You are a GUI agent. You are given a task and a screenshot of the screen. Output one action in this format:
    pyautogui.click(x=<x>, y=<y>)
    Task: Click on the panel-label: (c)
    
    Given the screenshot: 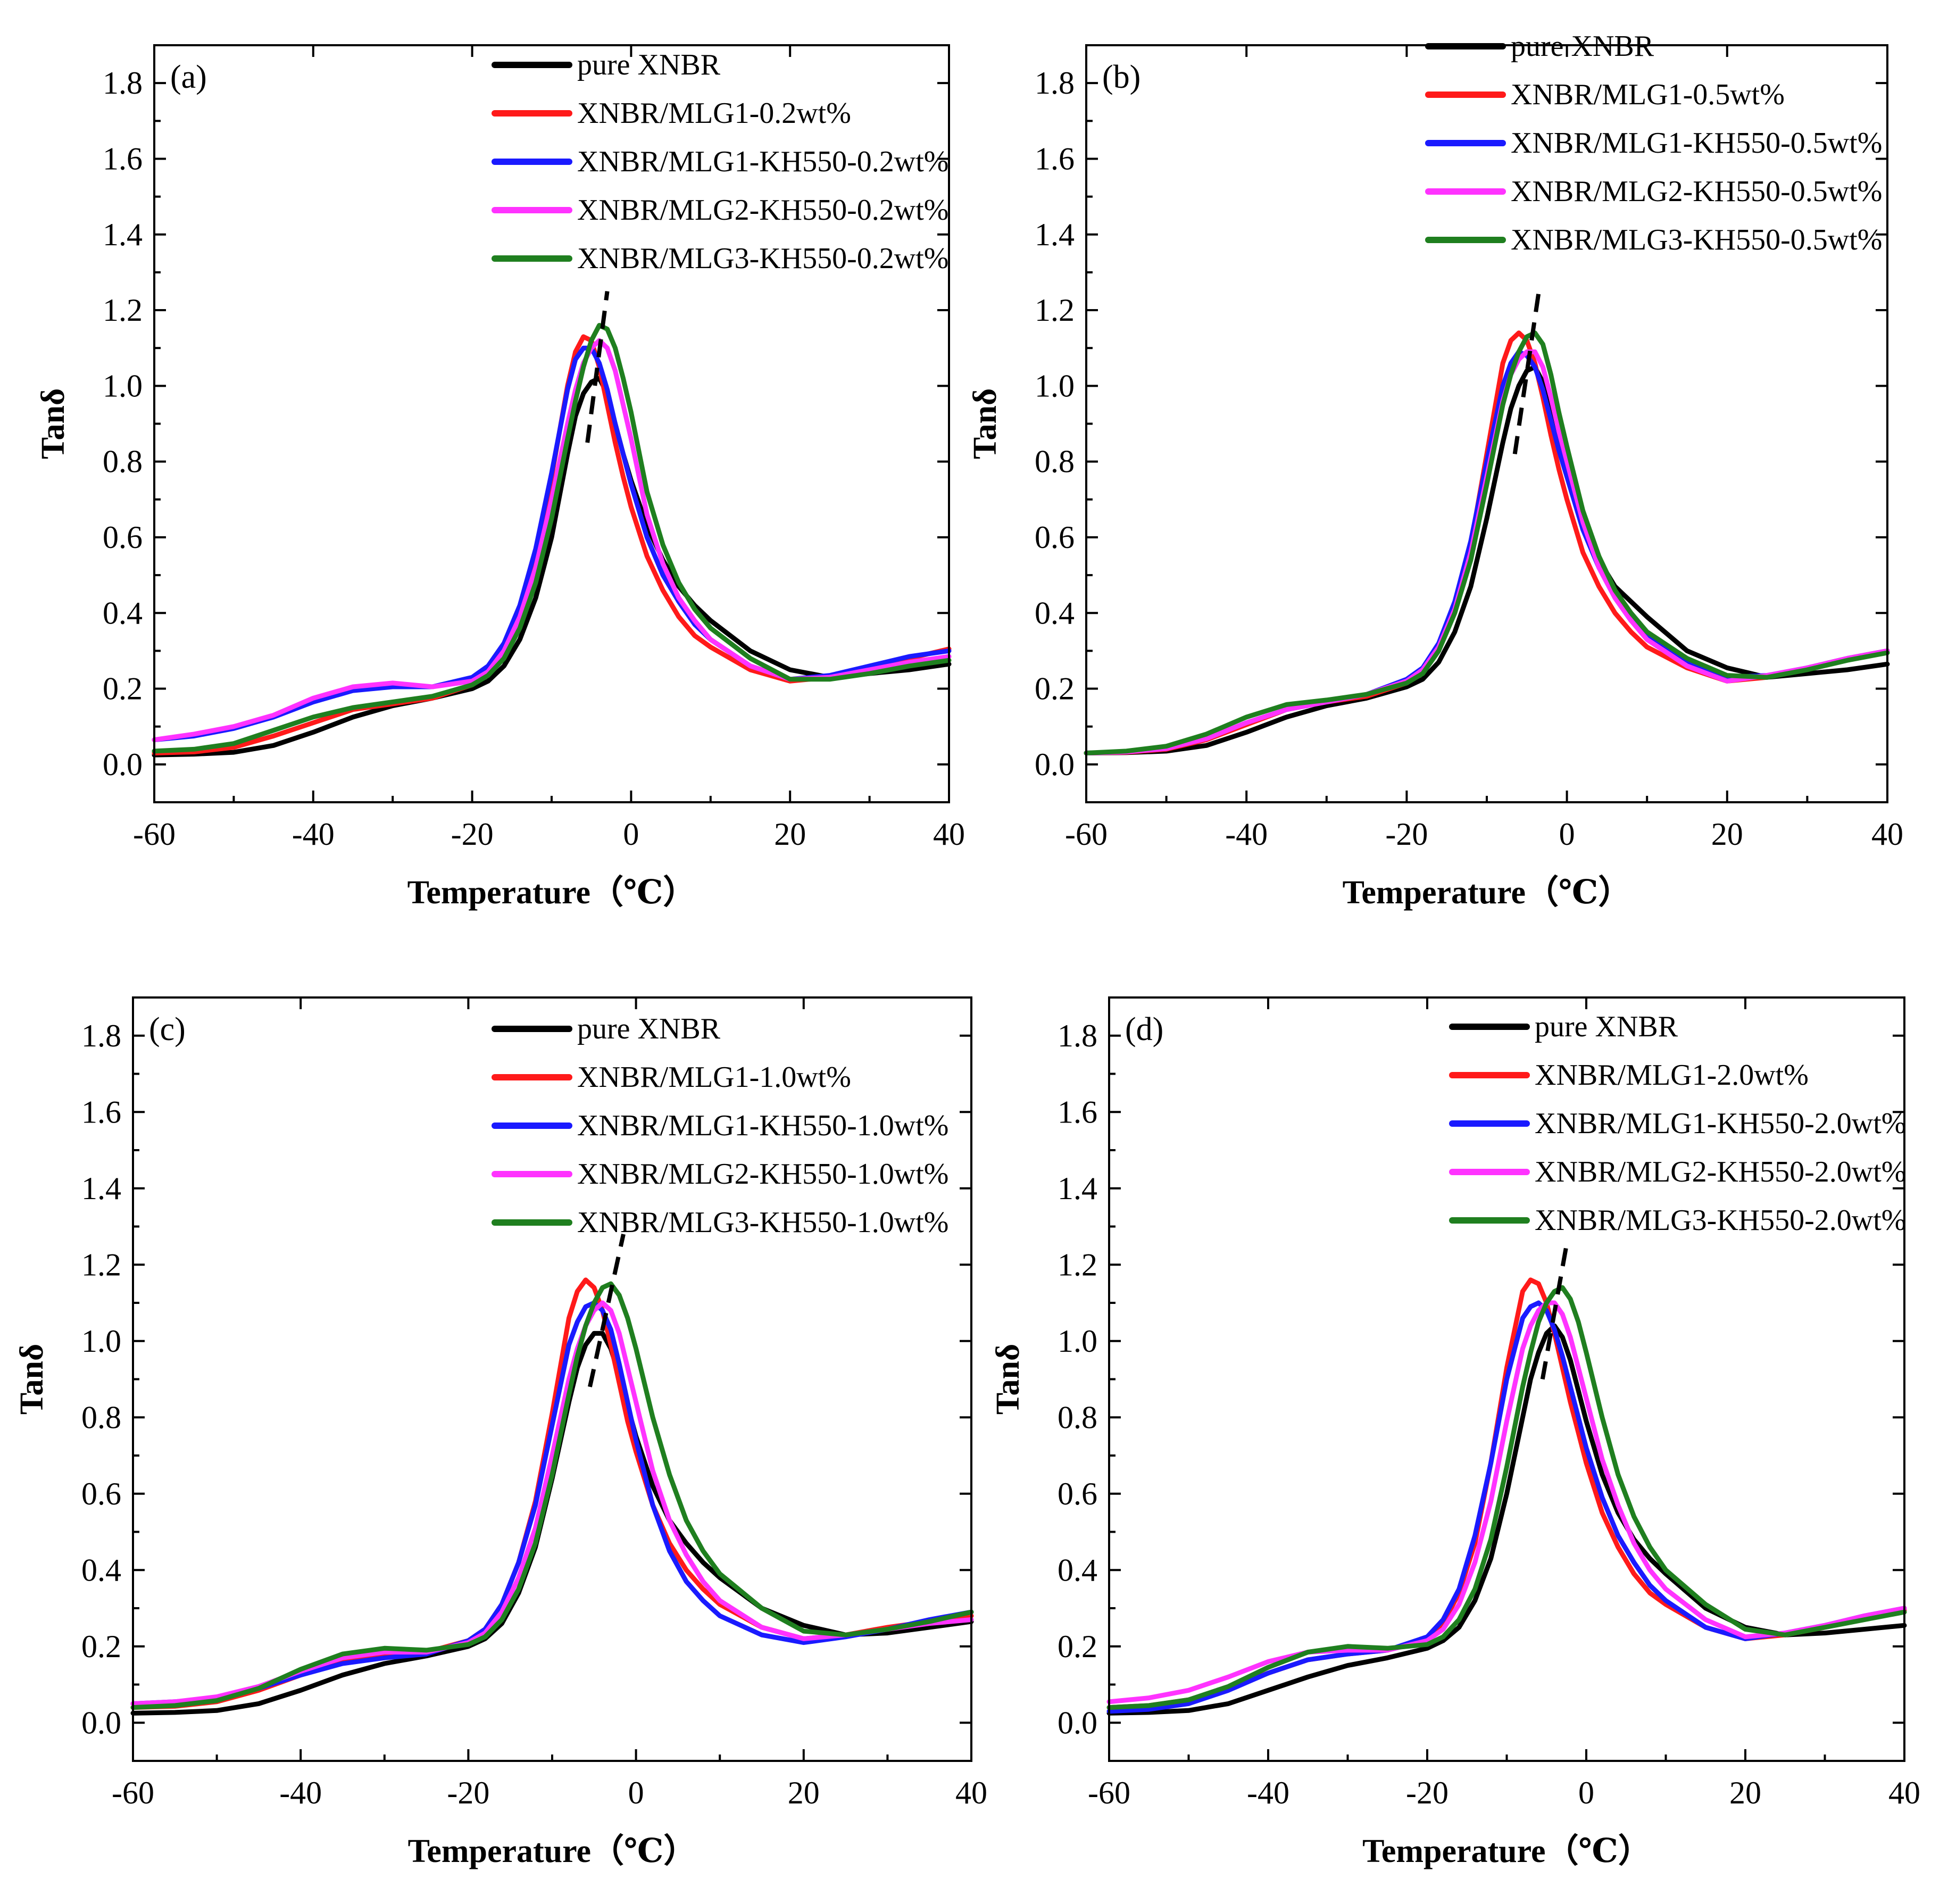 What is the action you would take?
    pyautogui.click(x=167, y=1029)
    